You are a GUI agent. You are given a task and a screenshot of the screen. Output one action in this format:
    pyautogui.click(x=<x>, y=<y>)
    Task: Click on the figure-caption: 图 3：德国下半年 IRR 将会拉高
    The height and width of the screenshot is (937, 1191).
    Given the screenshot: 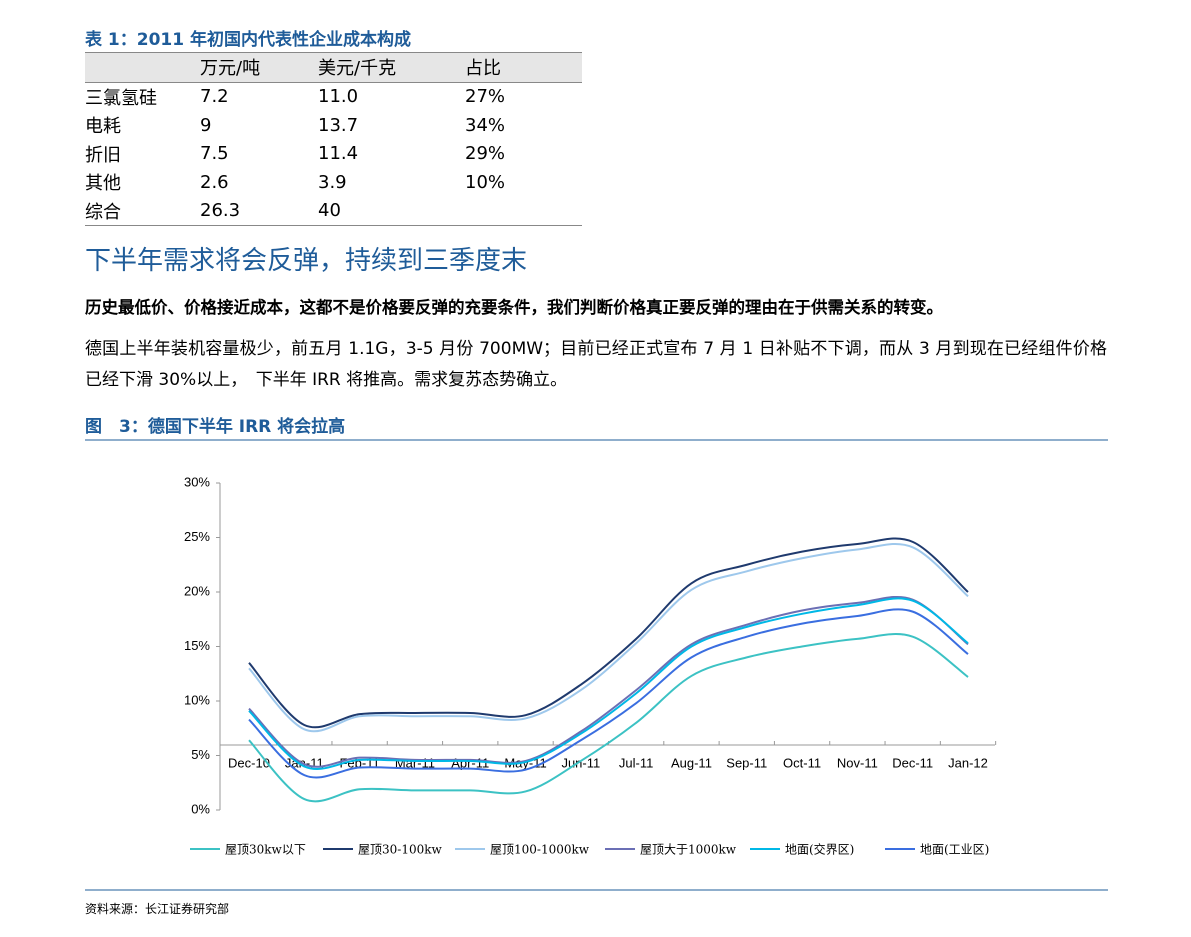 What is the action you would take?
    pyautogui.click(x=215, y=427)
    